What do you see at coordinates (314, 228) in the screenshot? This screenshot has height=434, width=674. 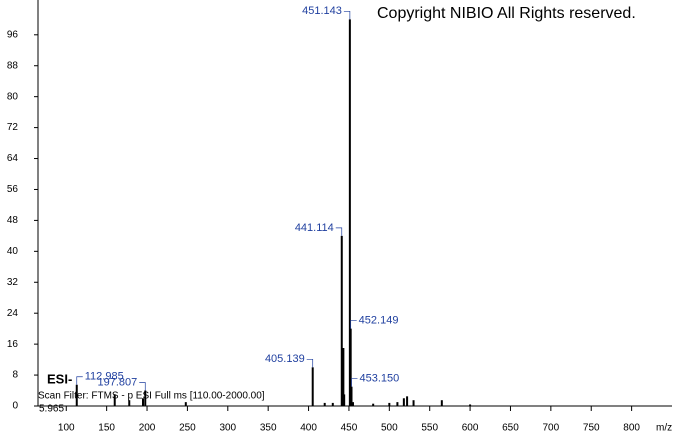 I see `peak-label: 441.114` at bounding box center [314, 228].